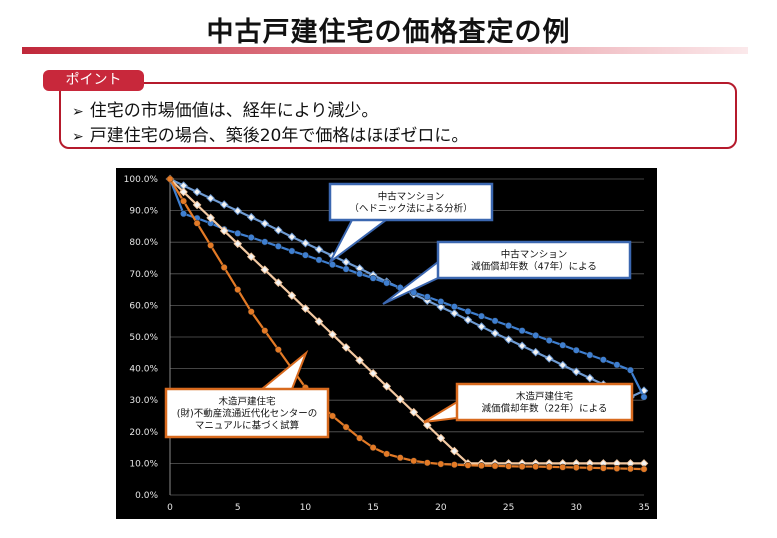  I want to click on x-tick-label: 10, so click(306, 508).